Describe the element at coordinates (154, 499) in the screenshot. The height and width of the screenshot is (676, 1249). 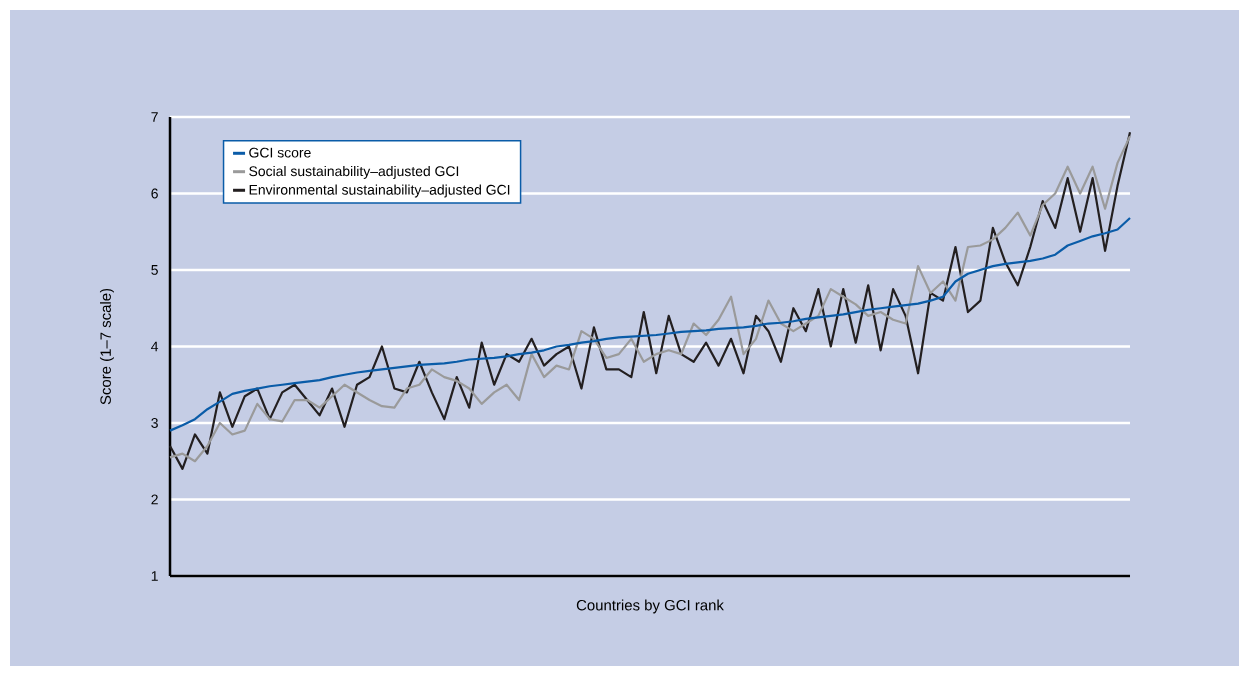
I see `y-tick-label: 2` at that location.